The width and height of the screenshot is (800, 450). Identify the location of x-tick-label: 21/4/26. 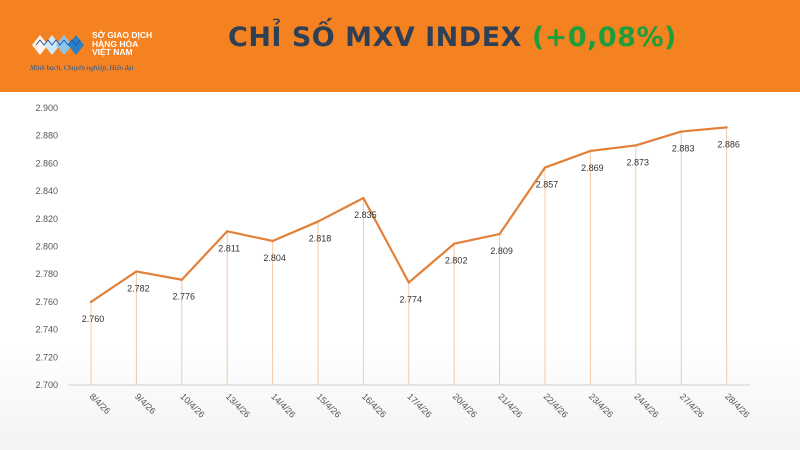
(510, 405).